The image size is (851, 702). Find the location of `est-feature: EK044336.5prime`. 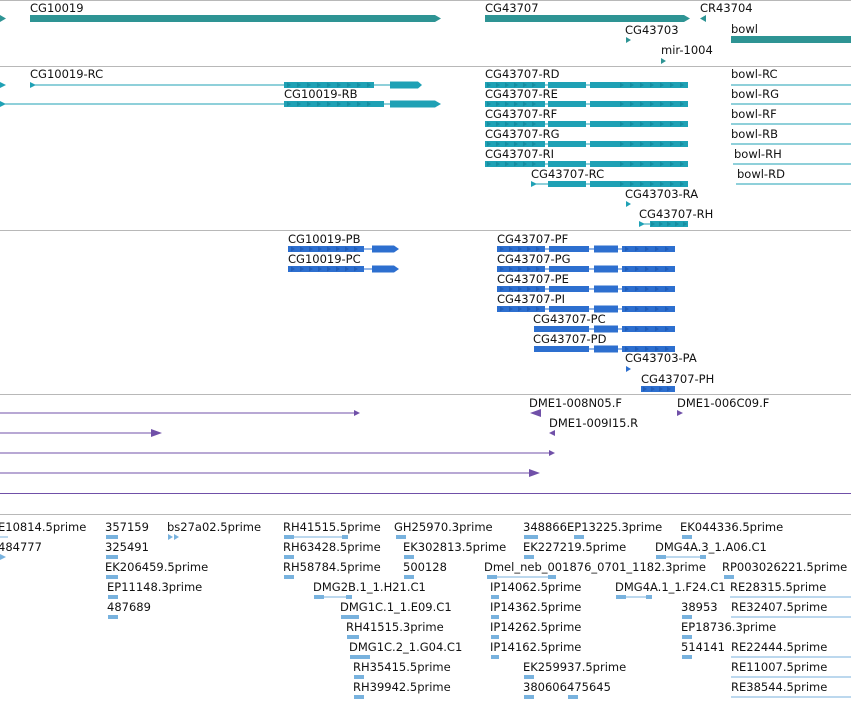

est-feature: EK044336.5prime is located at coordinates (731, 529).